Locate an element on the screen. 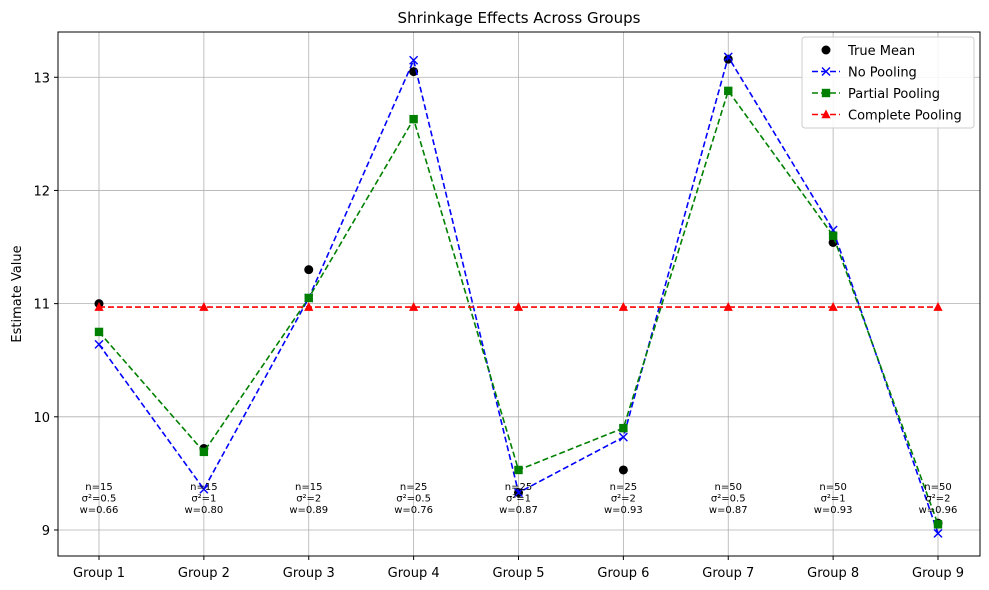  legend-item-true-mean: True Mean is located at coordinates (868, 51).